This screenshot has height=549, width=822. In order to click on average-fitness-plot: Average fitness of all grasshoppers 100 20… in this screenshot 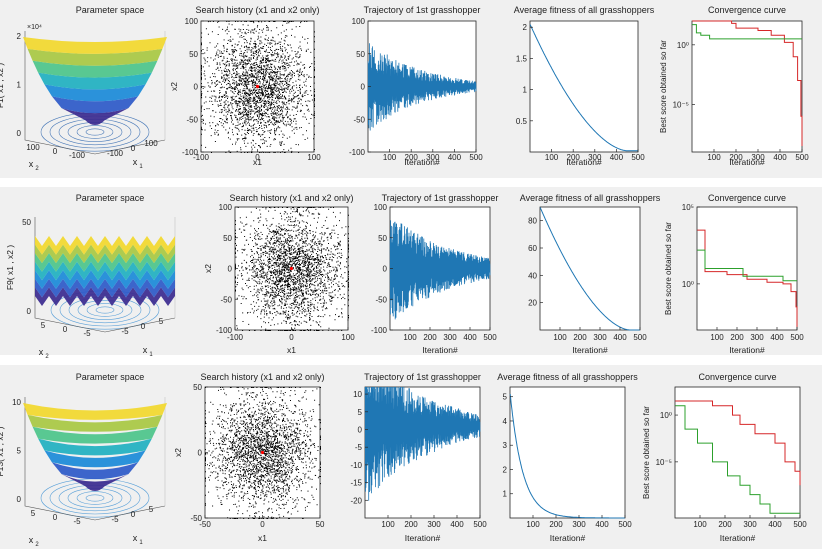, I will do `click(590, 274)`.